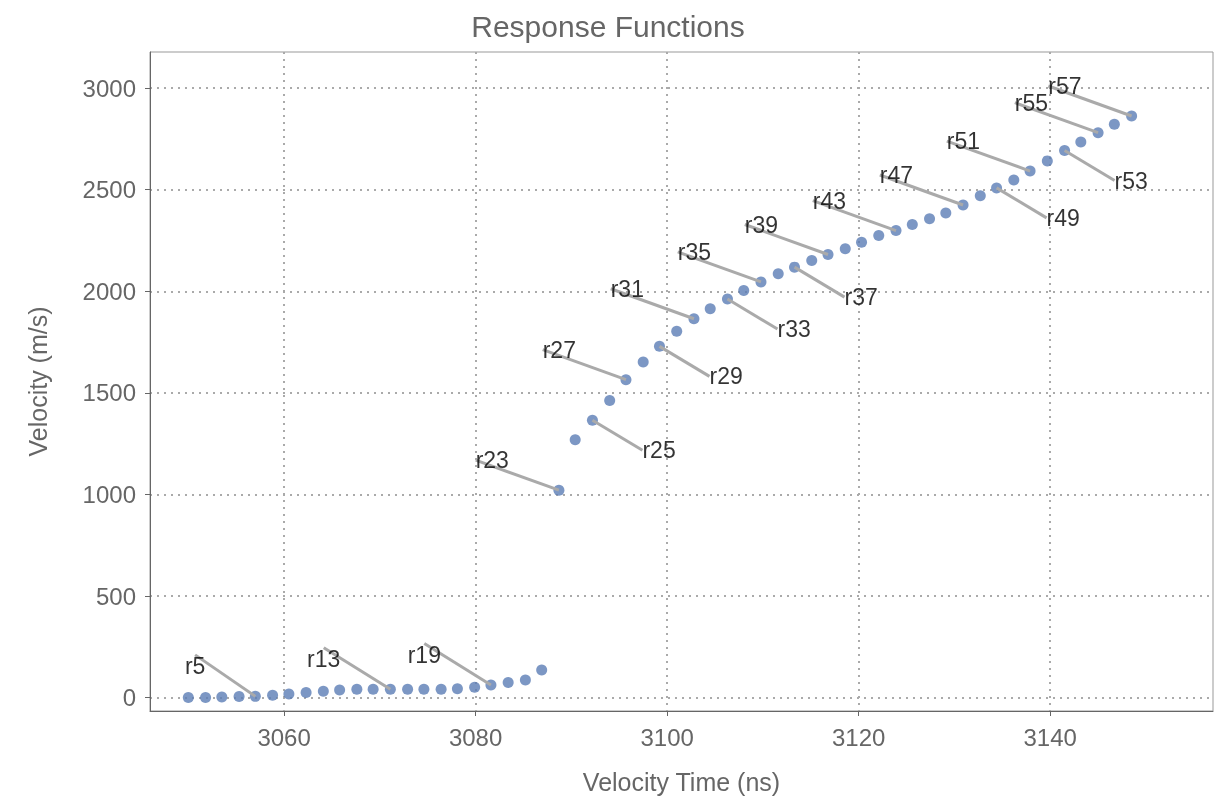 The height and width of the screenshot is (804, 1216). What do you see at coordinates (109, 291) in the screenshot?
I see `y-tick-label: 2000` at bounding box center [109, 291].